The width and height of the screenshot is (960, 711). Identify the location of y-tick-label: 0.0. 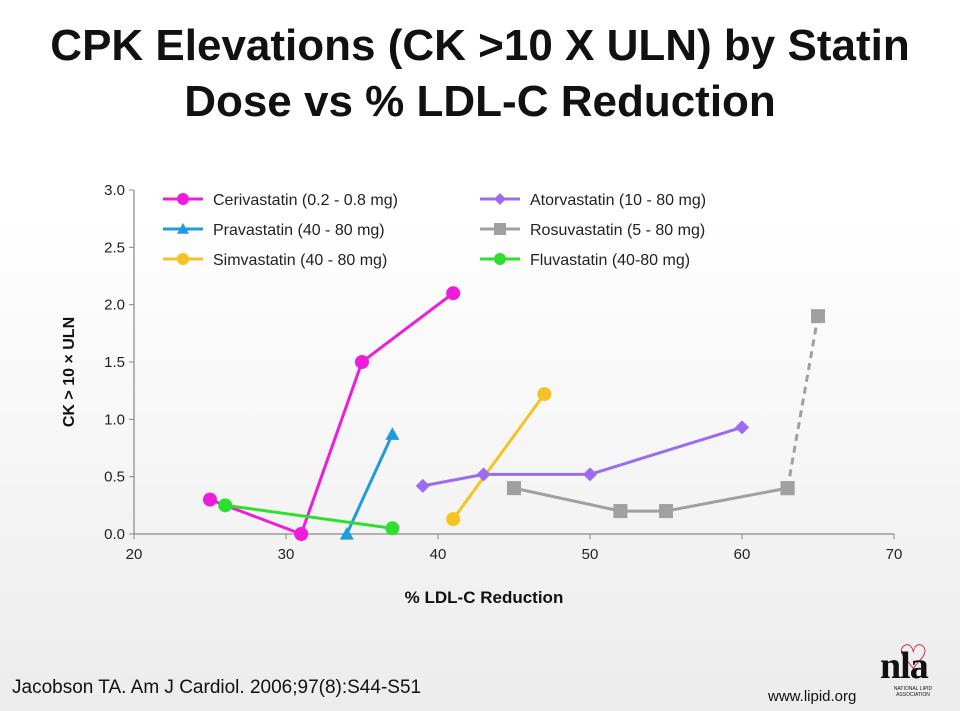
(114, 534).